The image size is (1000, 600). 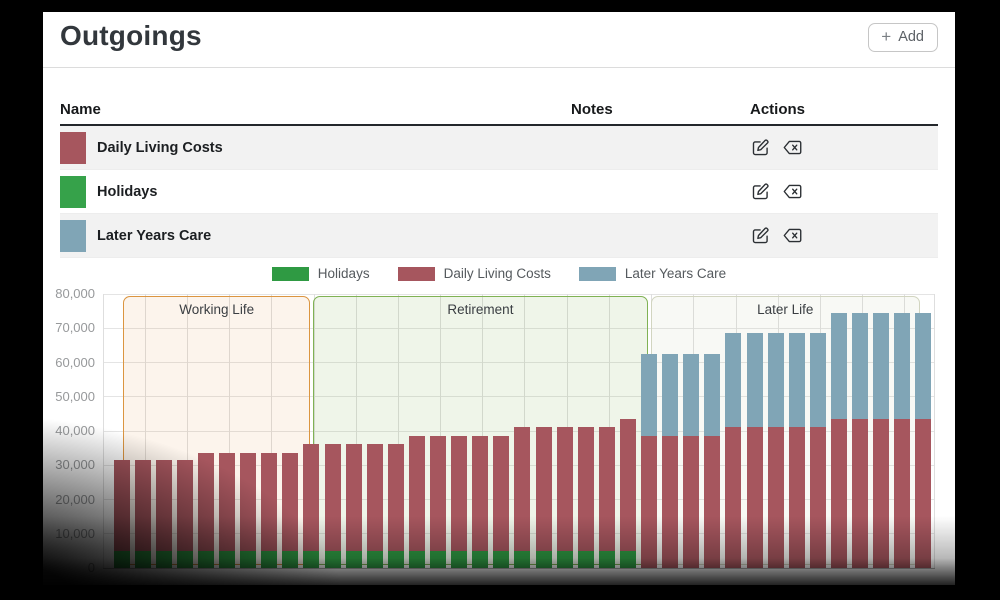 I want to click on y-axis-label: 50,000, so click(x=75, y=396).